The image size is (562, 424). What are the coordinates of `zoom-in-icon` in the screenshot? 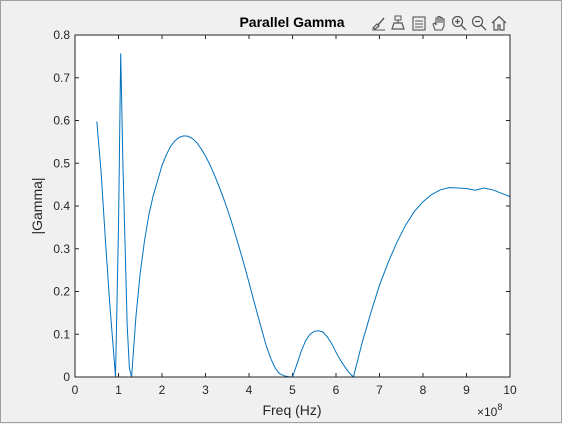 It's located at (458, 23).